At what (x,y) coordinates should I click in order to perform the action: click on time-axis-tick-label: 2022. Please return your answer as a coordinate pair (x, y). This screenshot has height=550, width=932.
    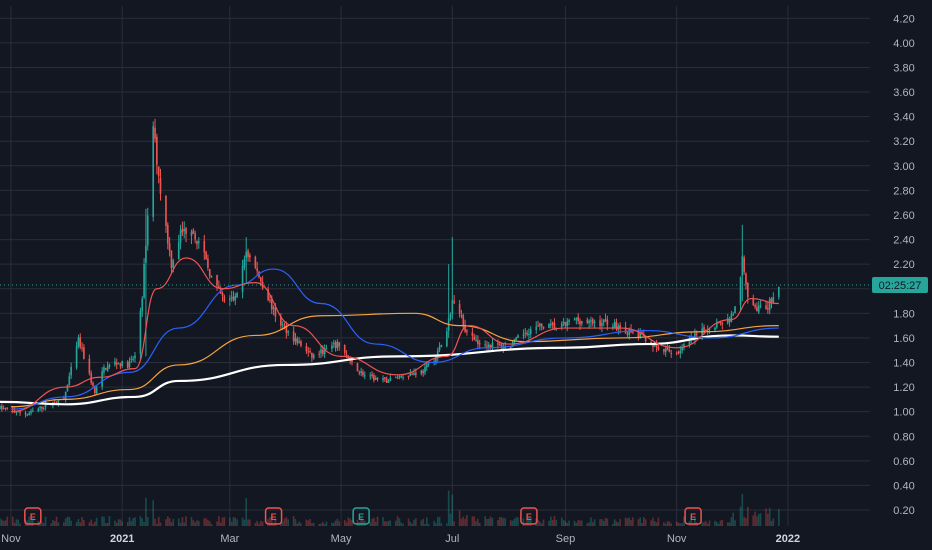
    Looking at the image, I should click on (788, 539).